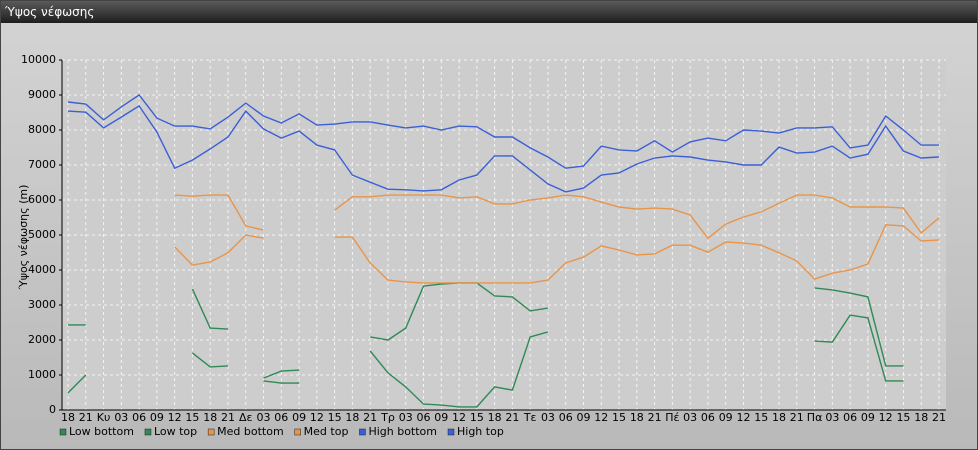  I want to click on y-tick-label: 1000, so click(42, 374).